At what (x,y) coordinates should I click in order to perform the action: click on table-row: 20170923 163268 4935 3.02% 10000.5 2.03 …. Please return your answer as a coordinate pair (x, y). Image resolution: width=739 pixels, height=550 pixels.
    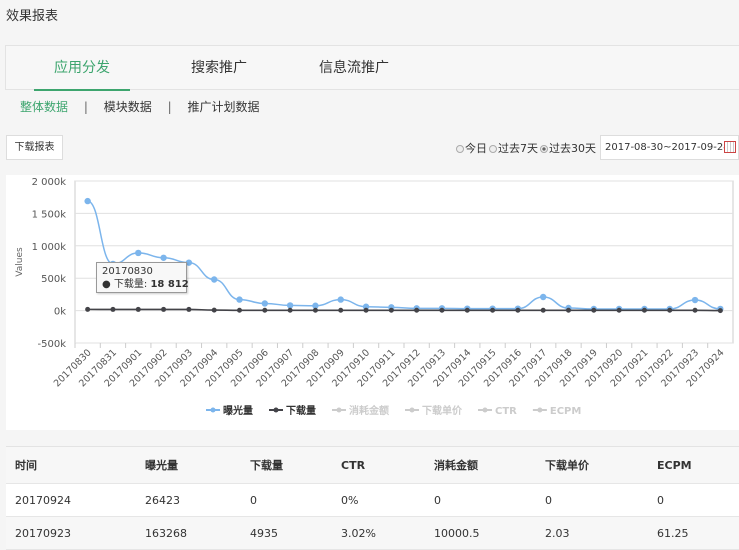
    Looking at the image, I should click on (372, 533).